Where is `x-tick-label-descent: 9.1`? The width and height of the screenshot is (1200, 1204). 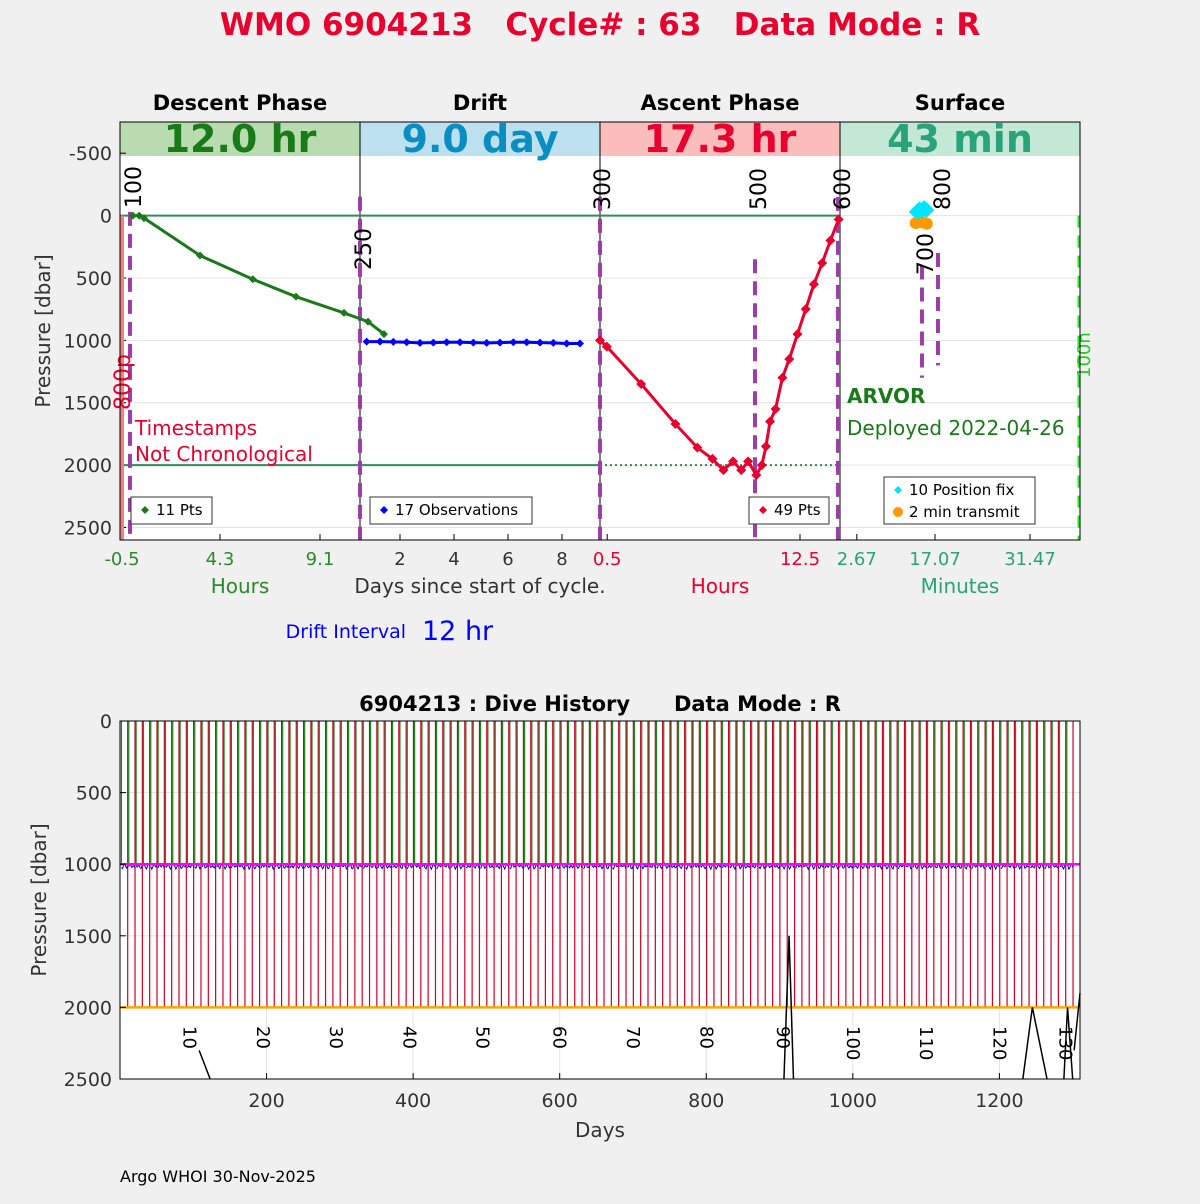
x-tick-label-descent: 9.1 is located at coordinates (320, 559).